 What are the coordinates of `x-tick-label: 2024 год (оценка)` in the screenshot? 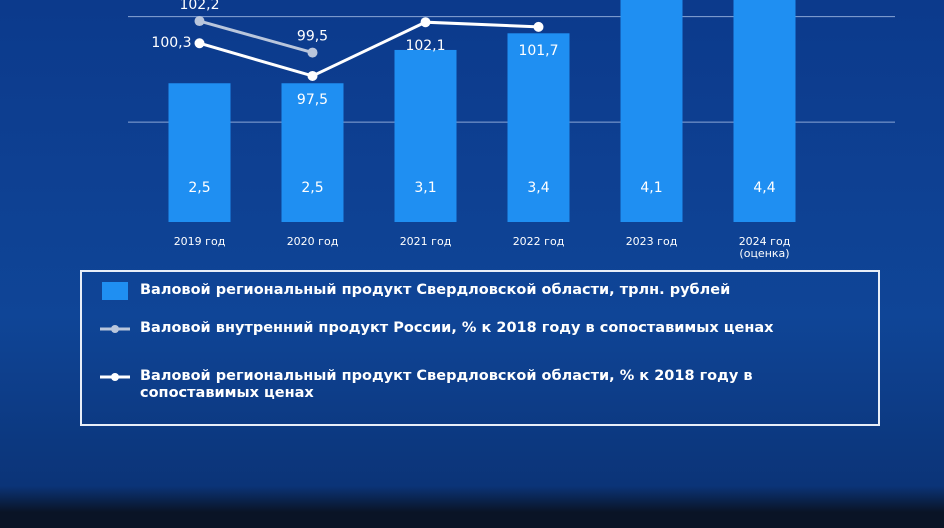 It's located at (764, 247).